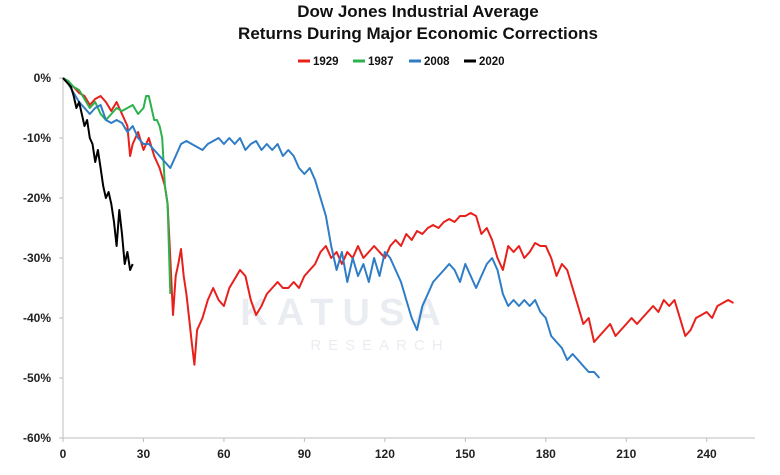 Image resolution: width=780 pixels, height=475 pixels. What do you see at coordinates (43, 78) in the screenshot?
I see `y-tick-label: 0%` at bounding box center [43, 78].